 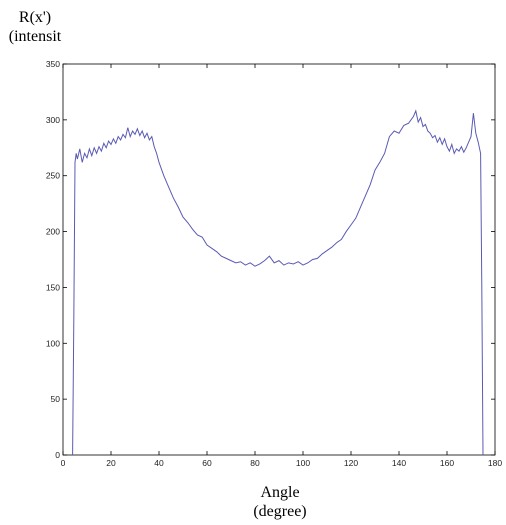 I want to click on y-tick-label: 150, so click(x=53, y=287).